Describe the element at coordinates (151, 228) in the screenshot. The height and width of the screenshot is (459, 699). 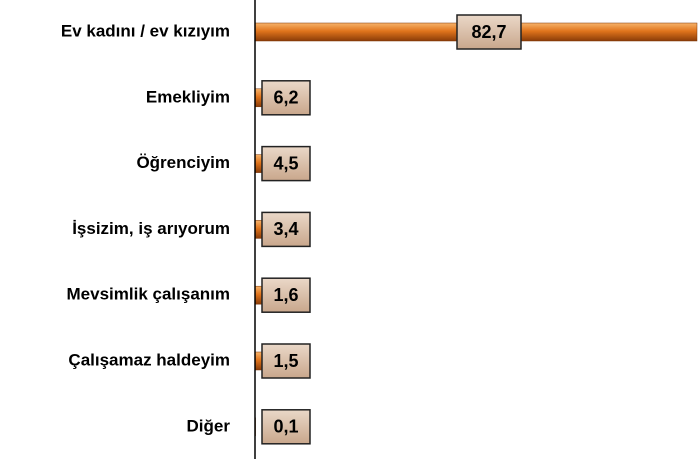
I see `category-label: İşsizim, iş arıyorum` at that location.